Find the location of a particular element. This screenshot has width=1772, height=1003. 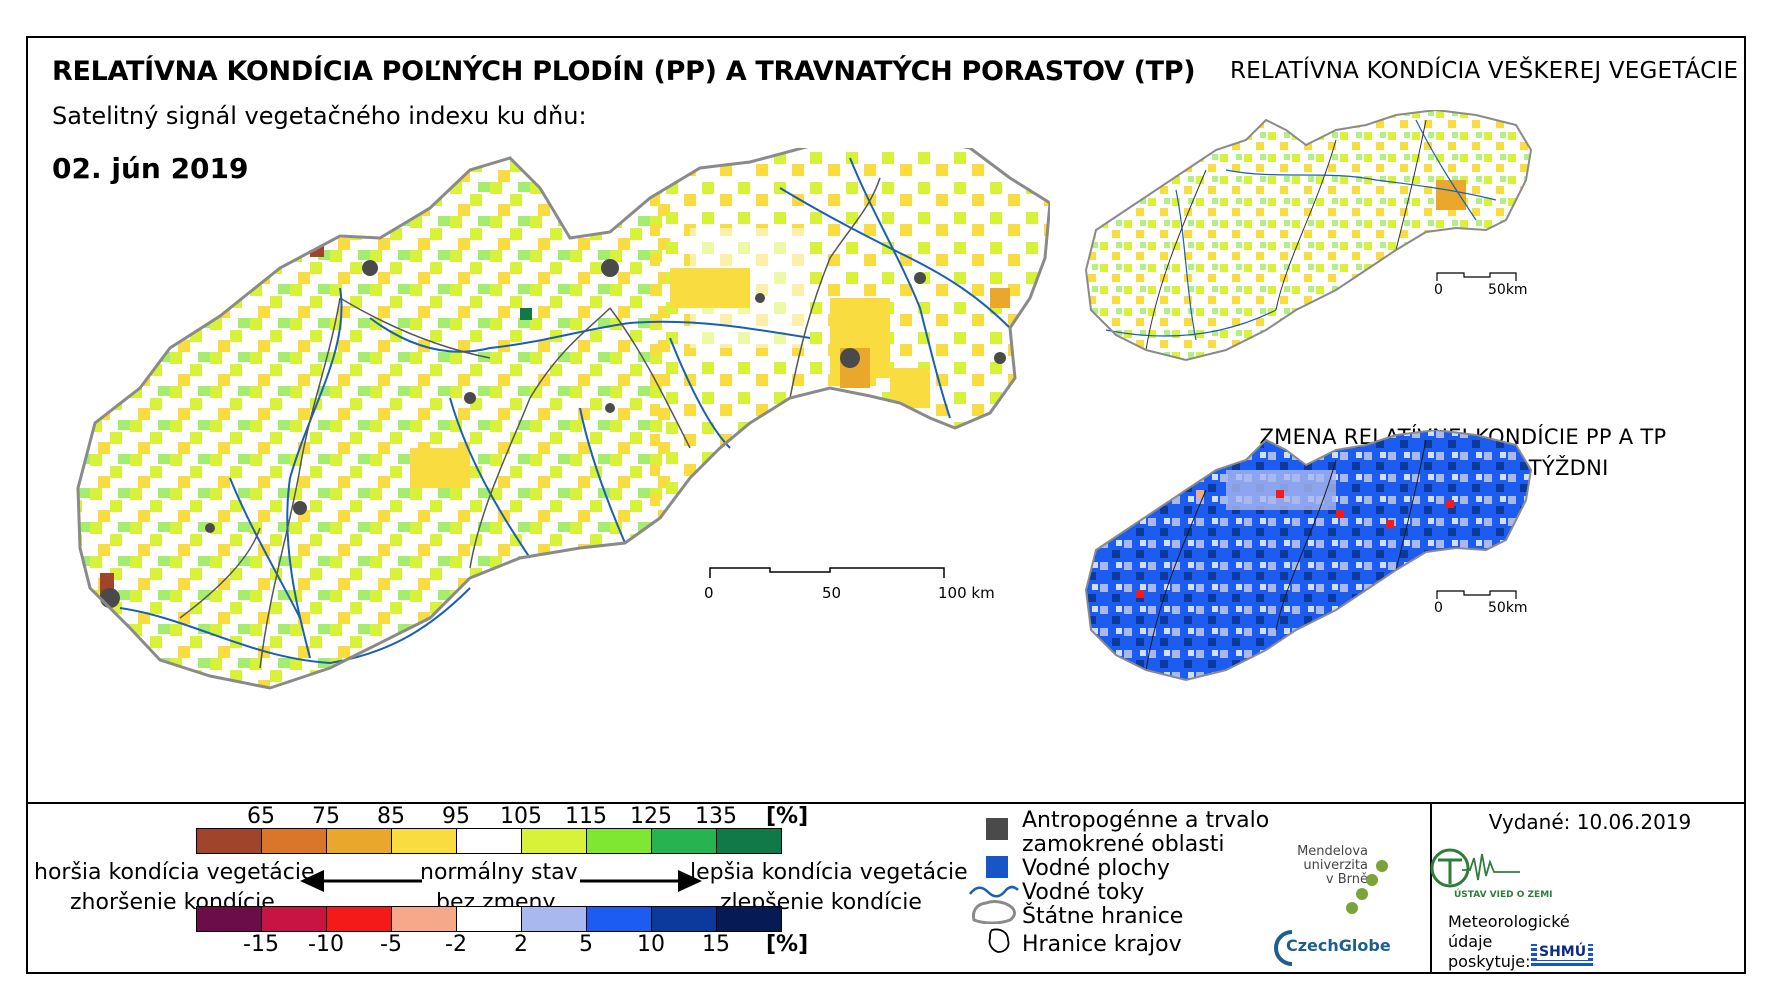

legend-water-label: Vodné plochy is located at coordinates (1096, 868).